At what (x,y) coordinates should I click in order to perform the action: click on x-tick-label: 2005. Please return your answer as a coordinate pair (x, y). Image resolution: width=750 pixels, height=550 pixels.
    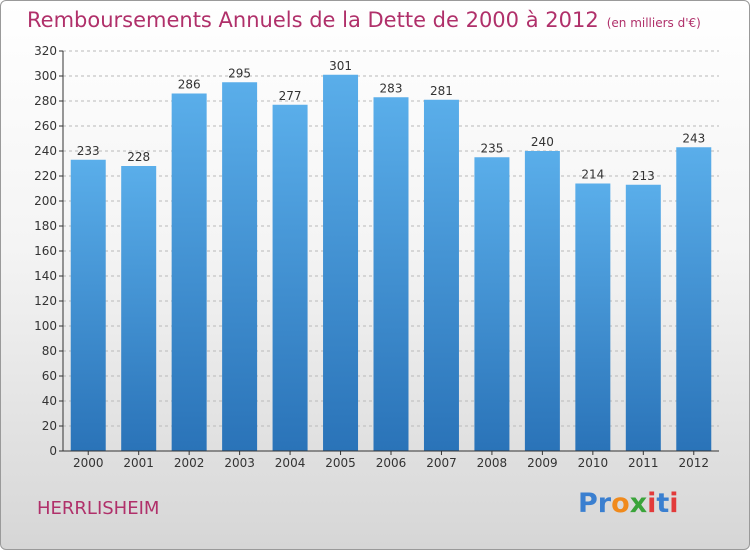
    Looking at the image, I should click on (340, 463).